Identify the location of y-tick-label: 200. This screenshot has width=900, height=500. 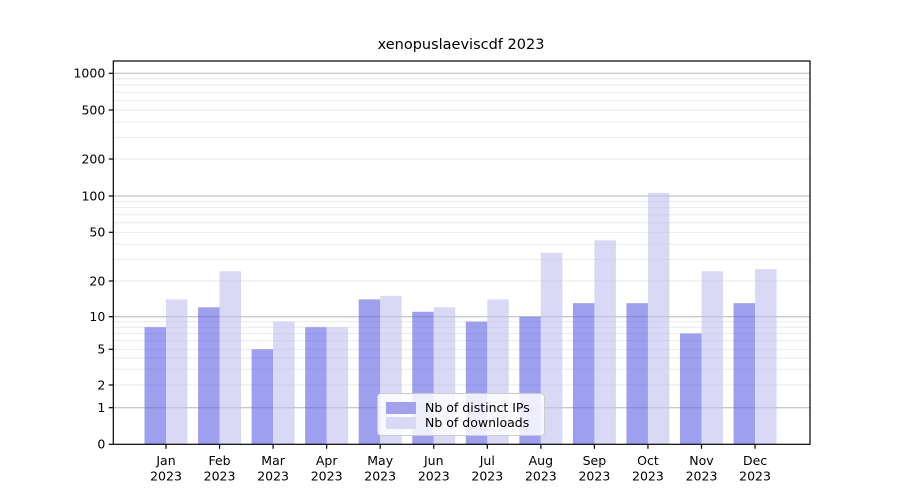
(93, 158).